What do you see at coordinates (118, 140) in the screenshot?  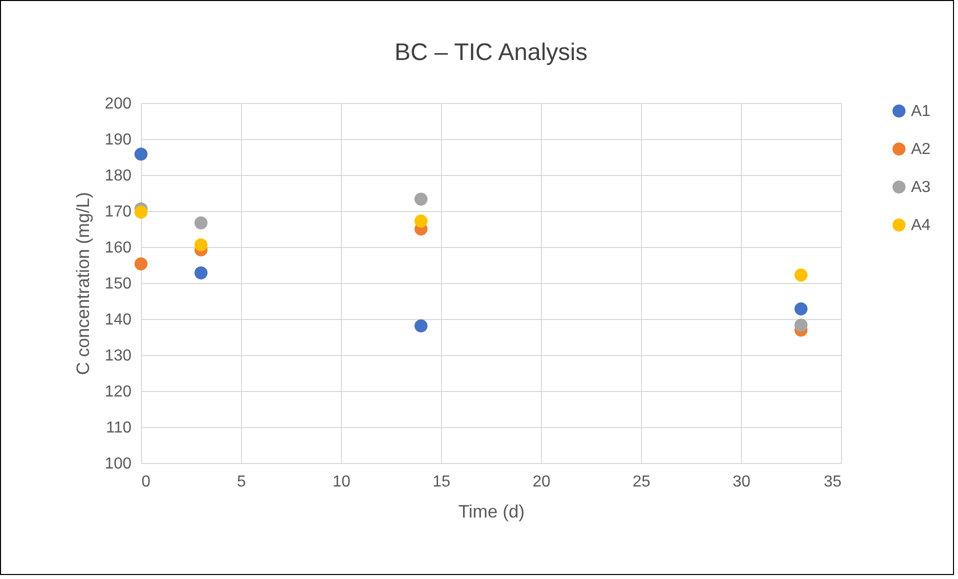 I see `y-tick-label: 190` at bounding box center [118, 140].